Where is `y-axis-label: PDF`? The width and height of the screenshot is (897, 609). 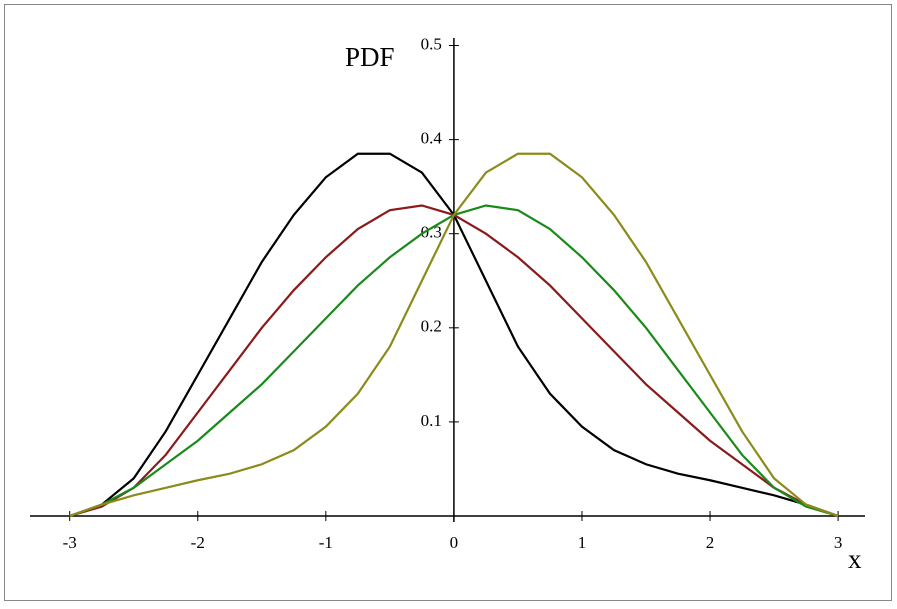 y-axis-label: PDF is located at coordinates (370, 57).